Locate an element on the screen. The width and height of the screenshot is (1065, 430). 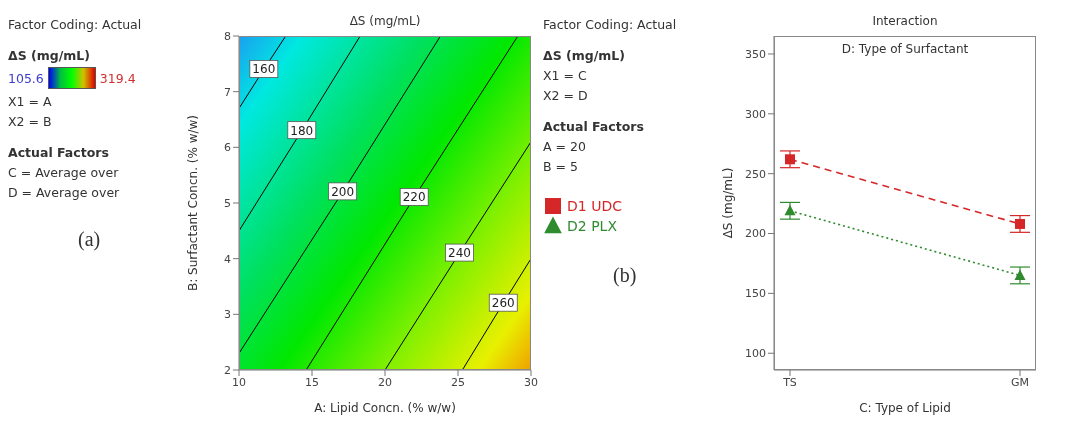
legend-label: D2 PLX is located at coordinates (592, 226).